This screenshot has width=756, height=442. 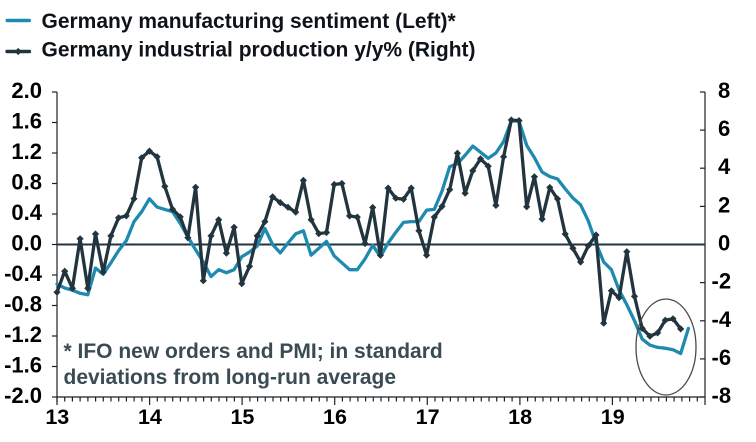 What do you see at coordinates (150, 417) in the screenshot?
I see `svg-text: 14` at bounding box center [150, 417].